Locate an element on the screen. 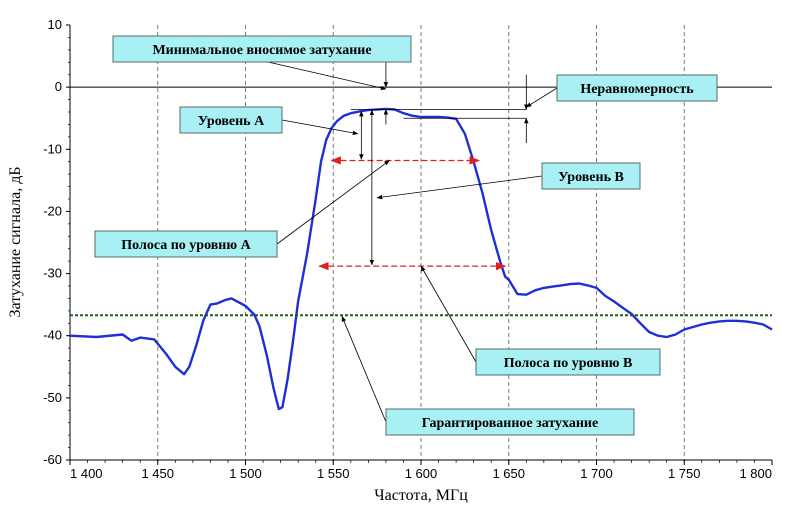 The width and height of the screenshot is (800, 513). label-level-a-box is located at coordinates (231, 120).